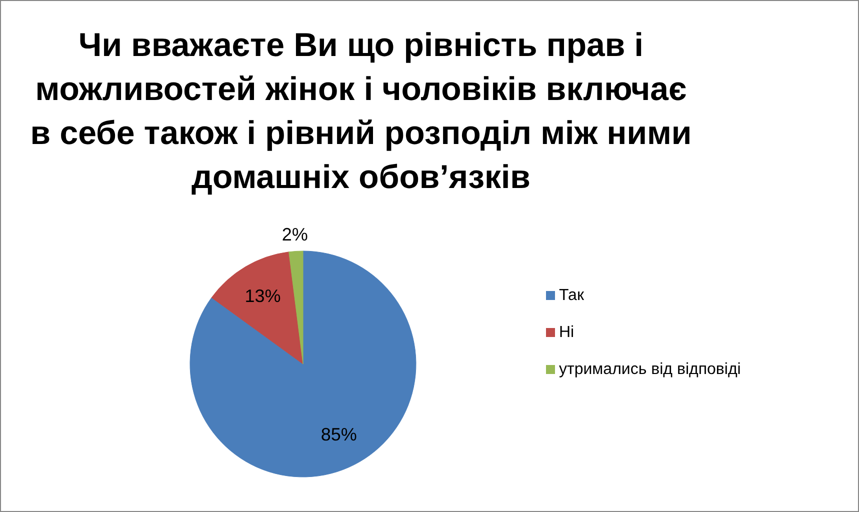 This screenshot has height=512, width=859. Describe the element at coordinates (338, 434) in the screenshot. I see `data-label: 85%` at that location.